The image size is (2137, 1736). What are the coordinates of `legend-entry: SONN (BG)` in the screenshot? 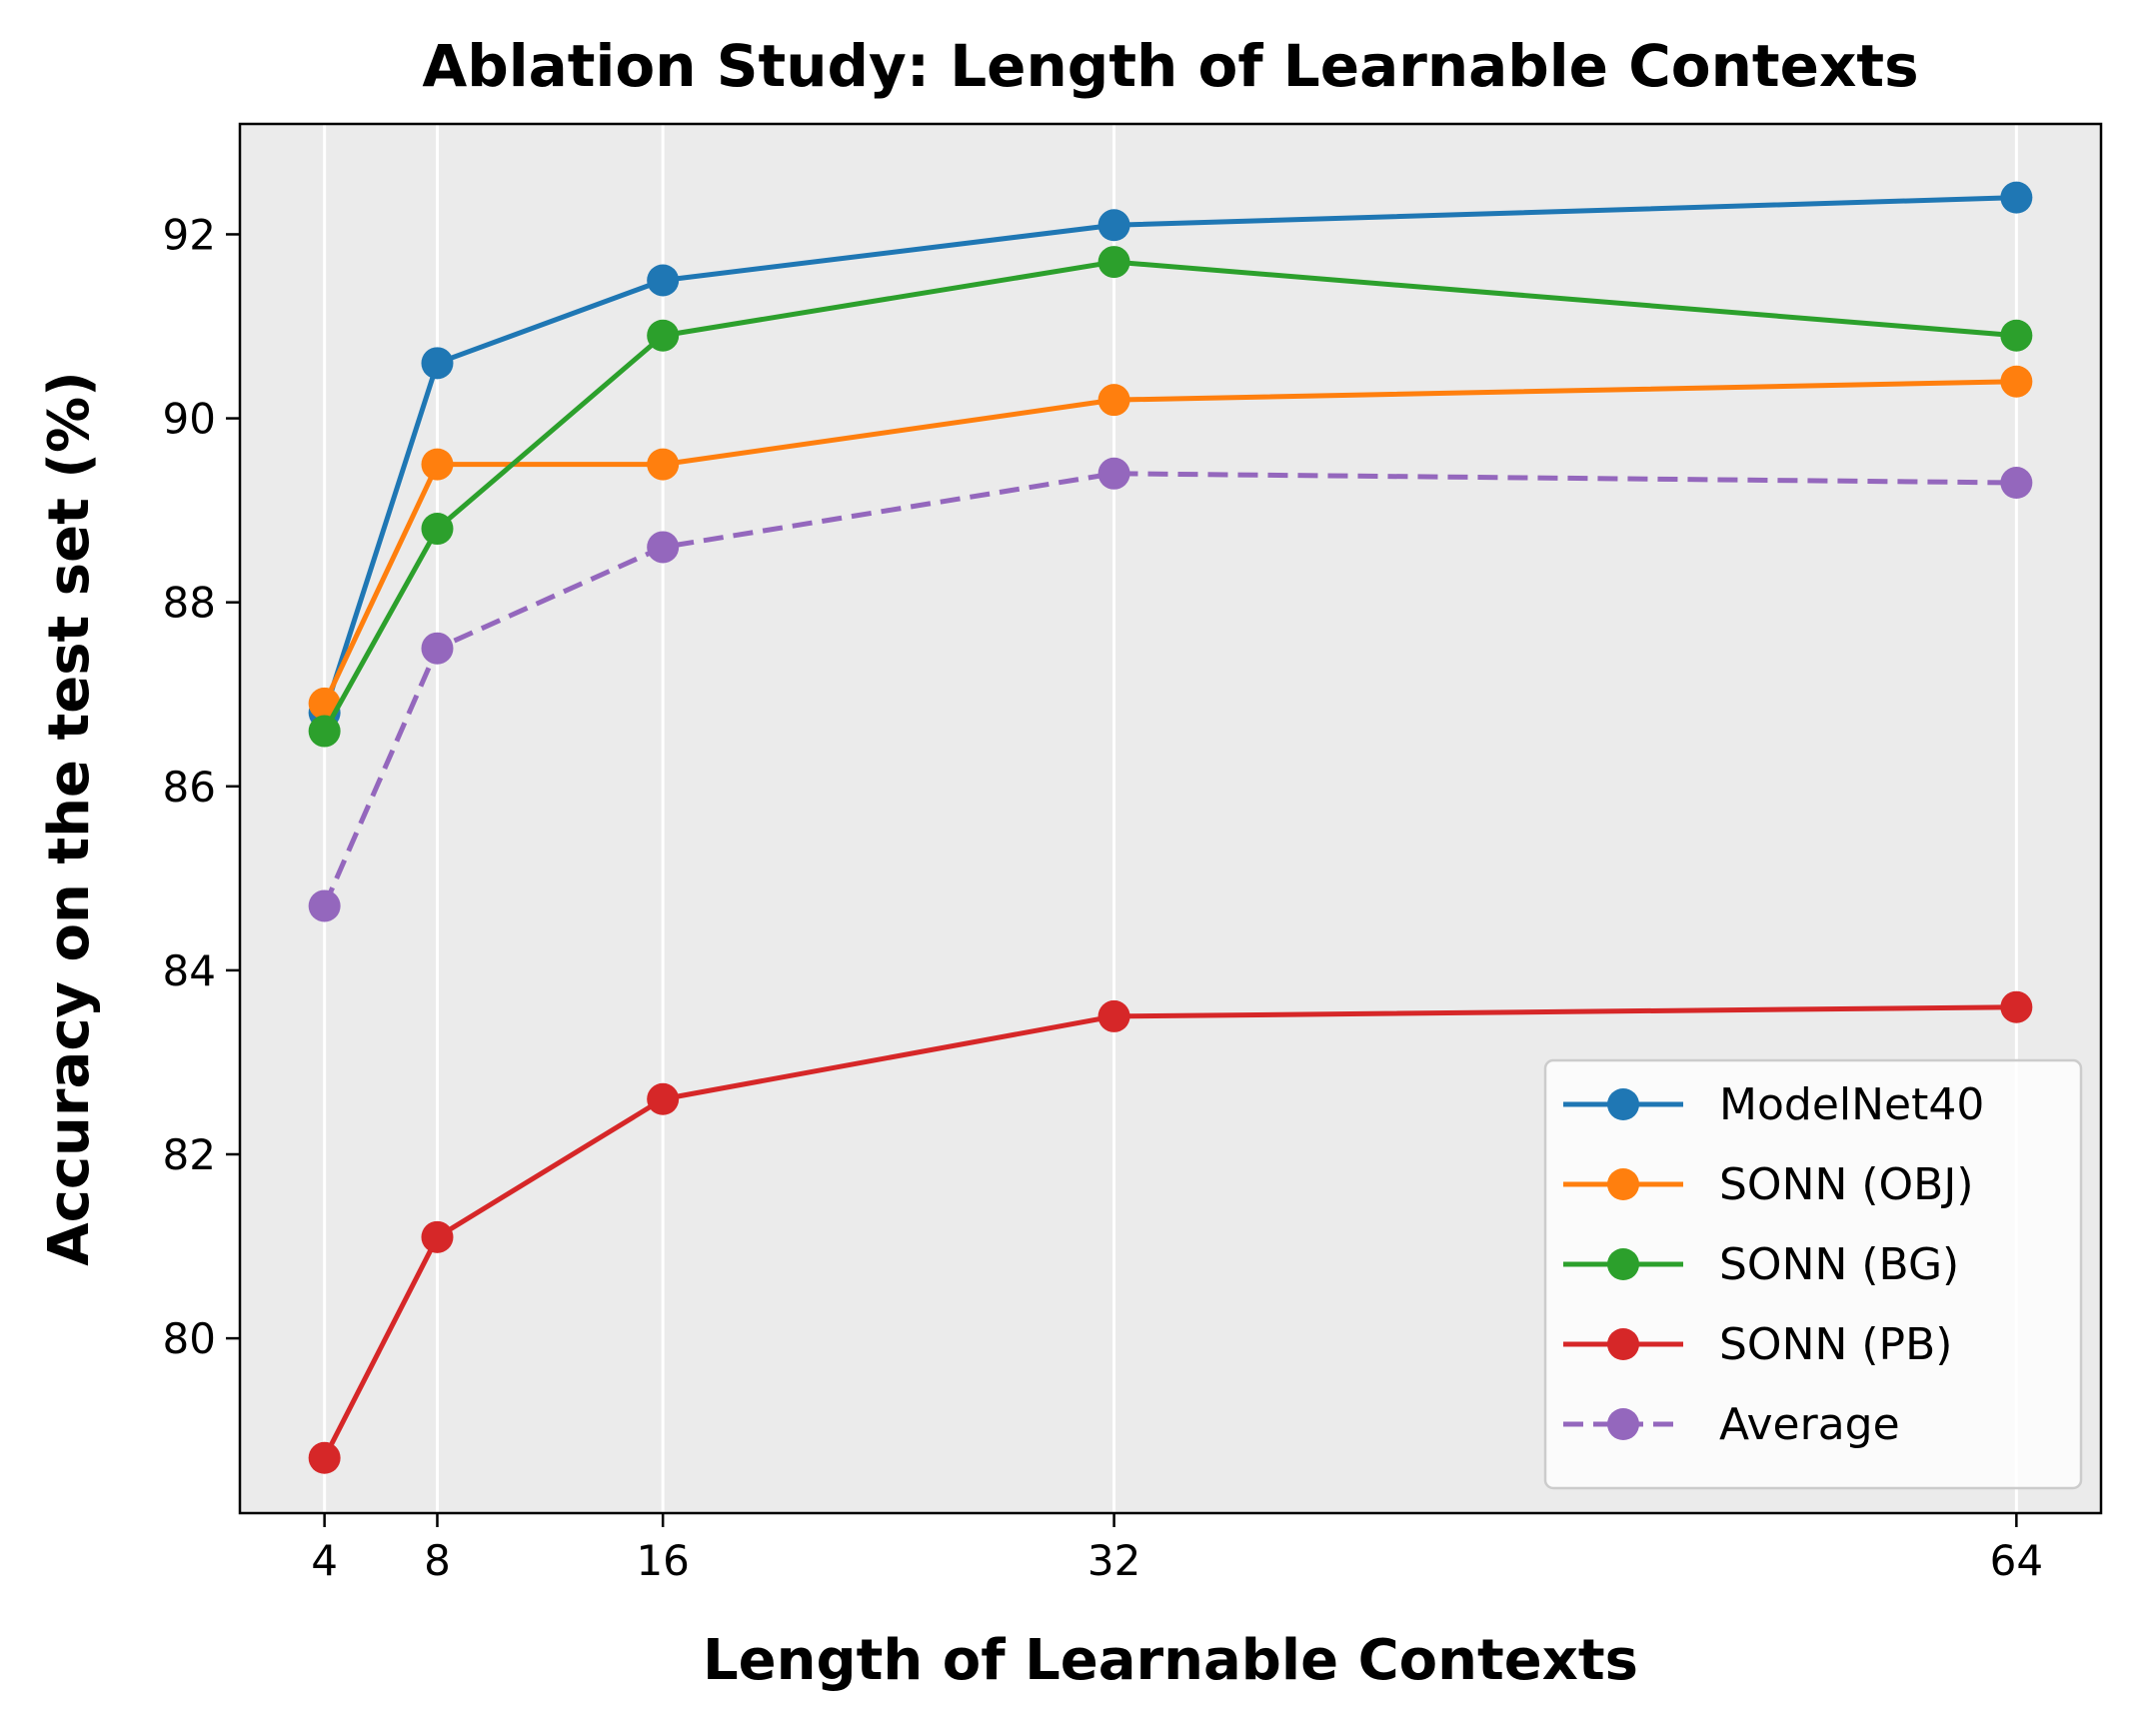 It's located at (1761, 1264).